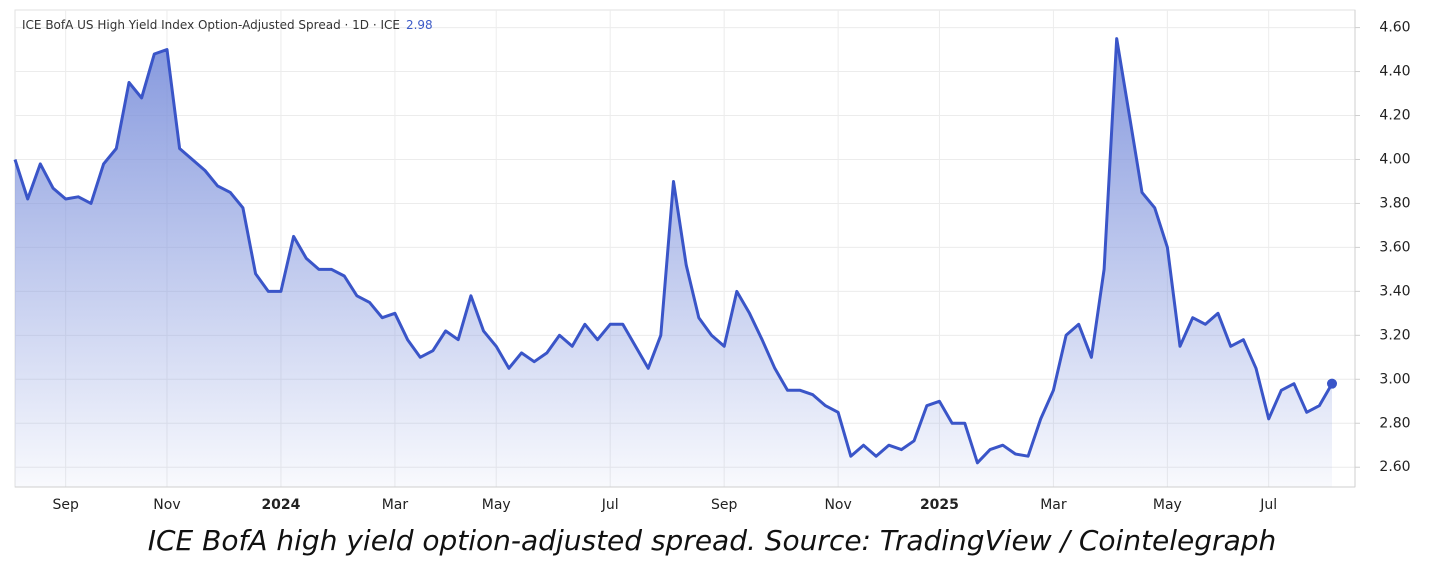  What do you see at coordinates (1394, 28) in the screenshot?
I see `y-tick-label: 4.60` at bounding box center [1394, 28].